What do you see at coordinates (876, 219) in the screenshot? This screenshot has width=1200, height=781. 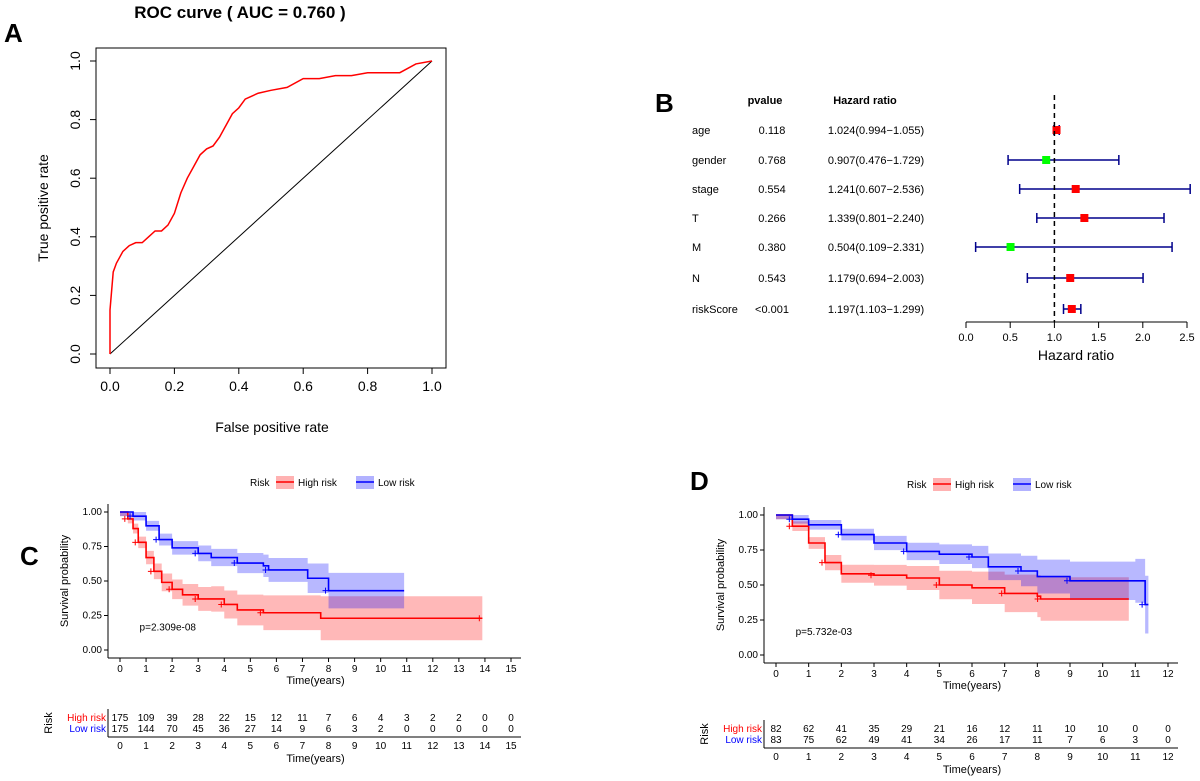 I see `forest-row-hr: 1.339(0.801−2.240)` at bounding box center [876, 219].